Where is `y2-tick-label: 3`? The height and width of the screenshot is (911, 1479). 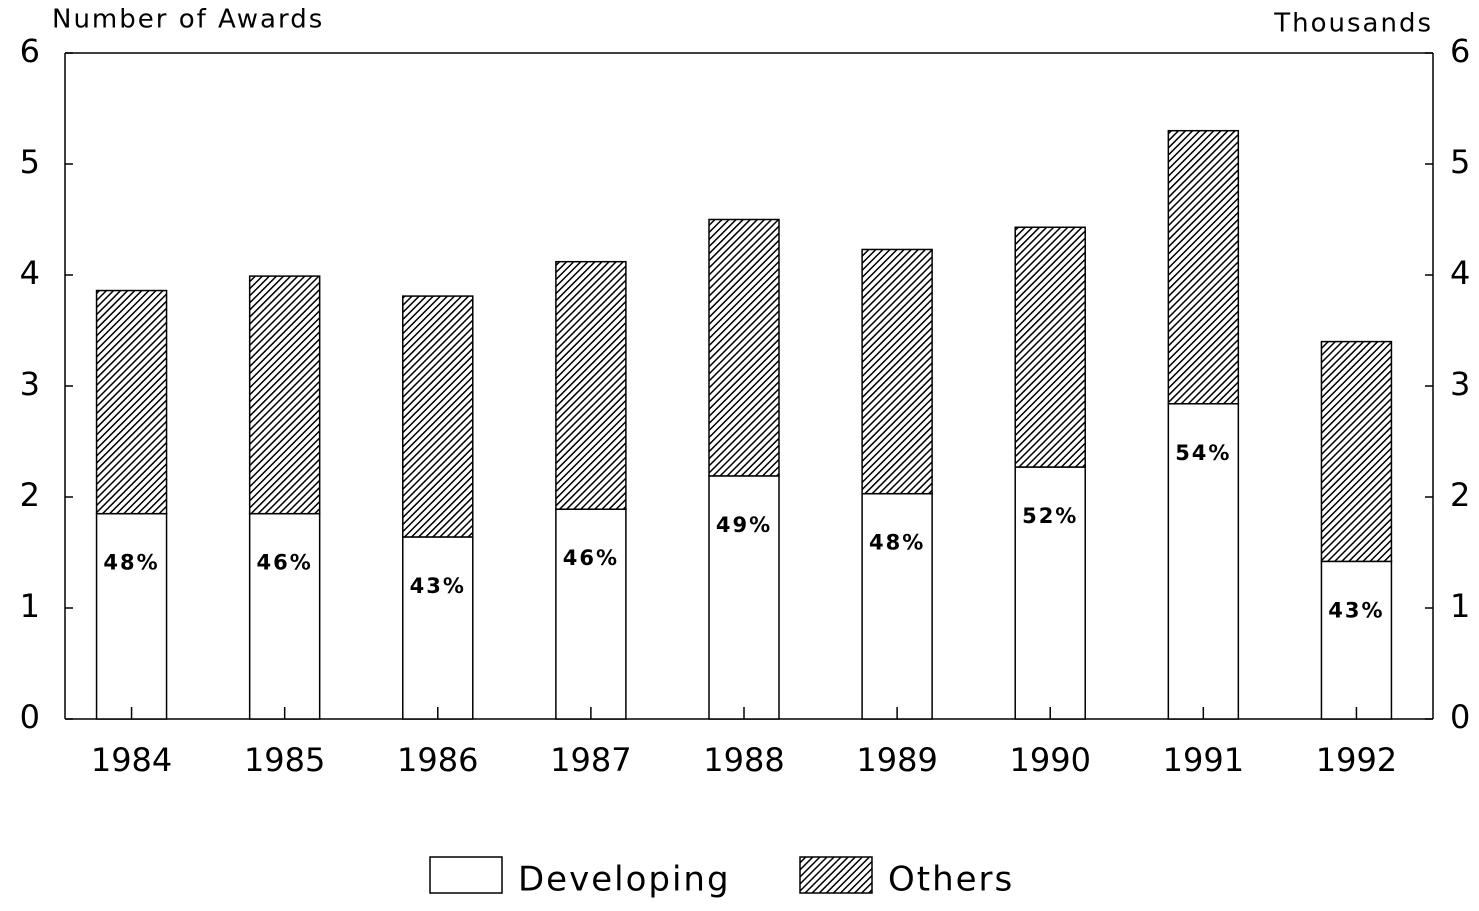
y2-tick-label: 3 is located at coordinates (1460, 384).